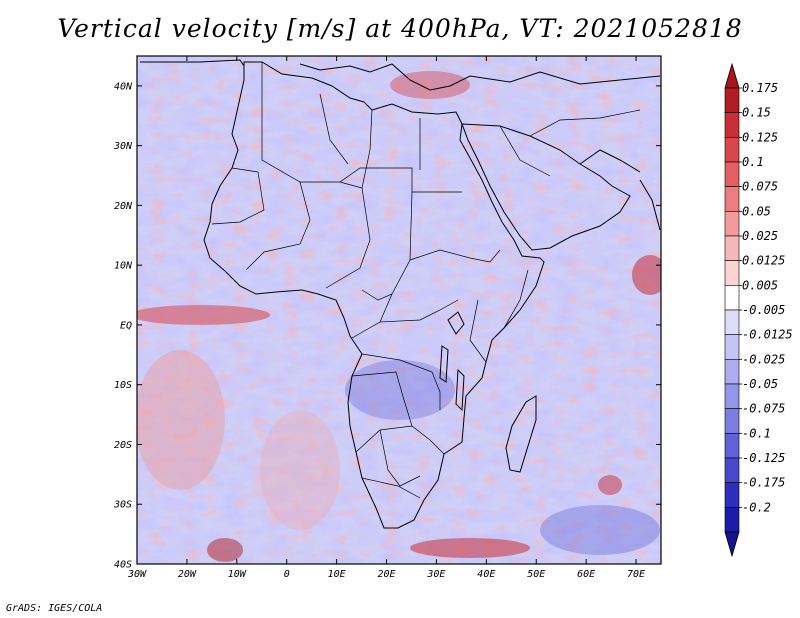  I want to click on colorbar-label: -0.075, so click(763, 409).